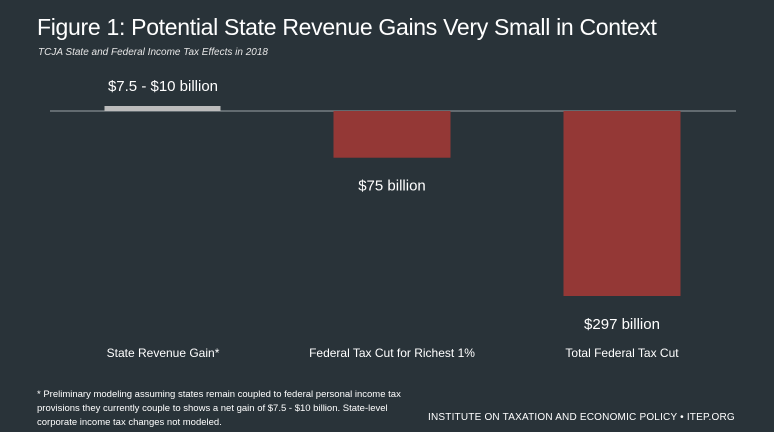 This screenshot has width=774, height=432. Describe the element at coordinates (163, 86) in the screenshot. I see `data-label-1: $7.5 - $10 billion` at that location.